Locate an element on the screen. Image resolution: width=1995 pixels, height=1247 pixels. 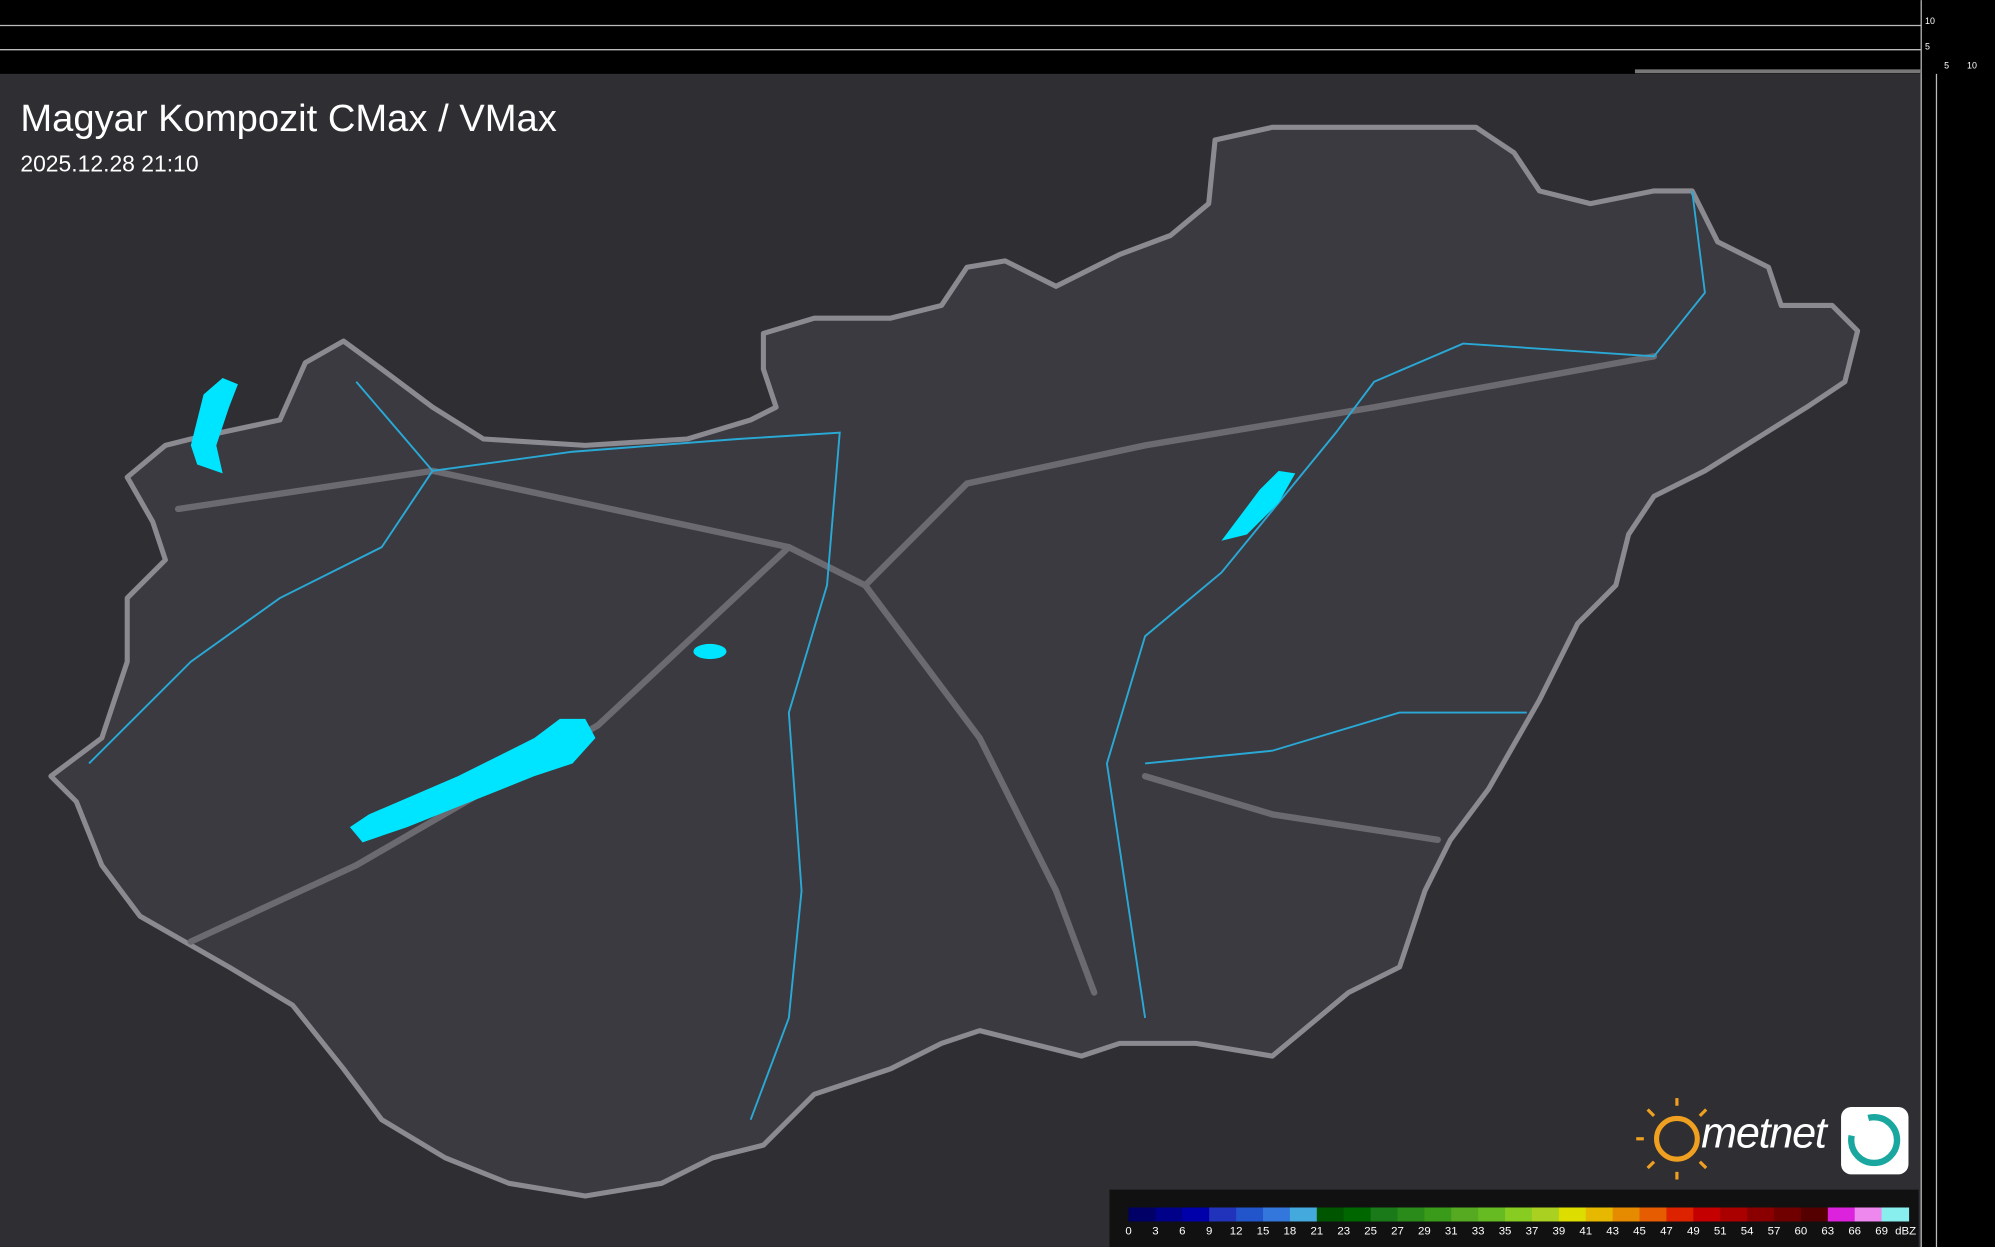
koros is located at coordinates (1335, 738).